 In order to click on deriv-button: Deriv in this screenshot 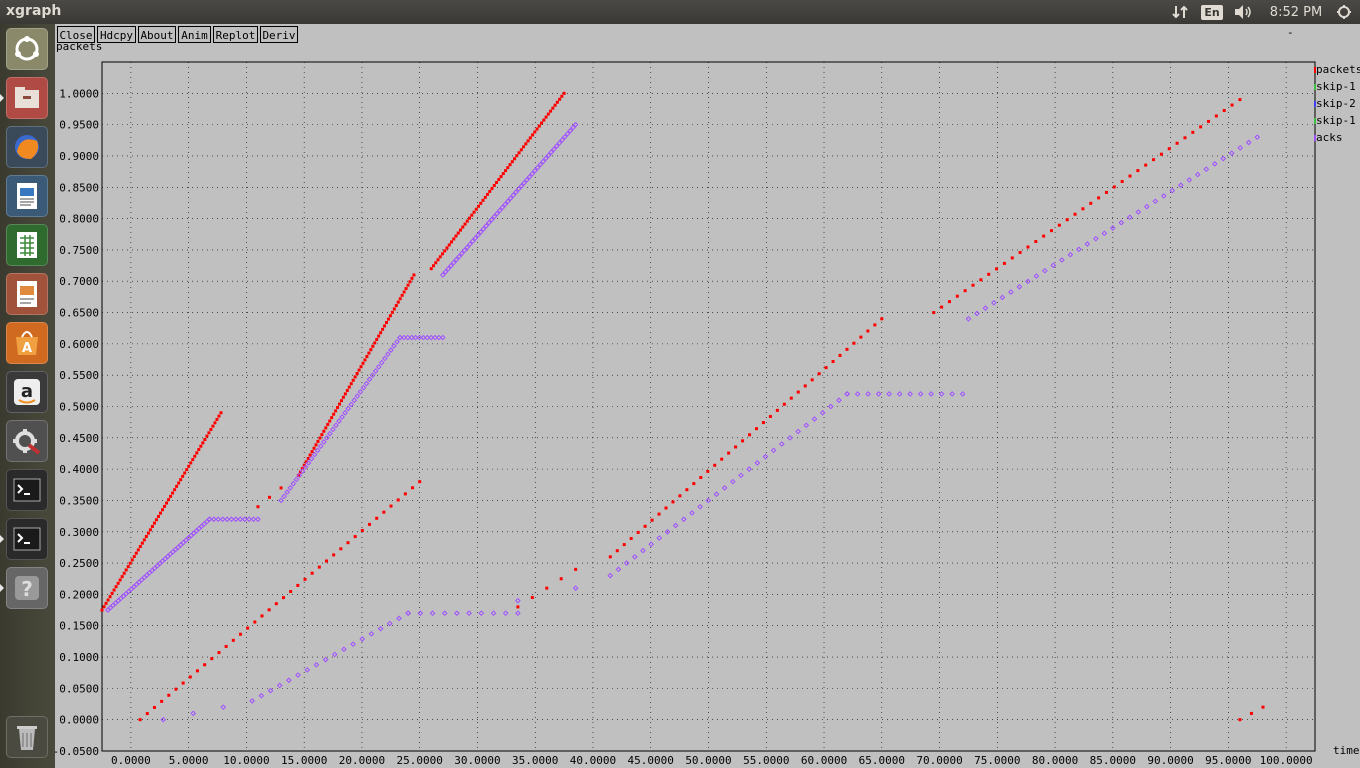, I will do `click(279, 34)`.